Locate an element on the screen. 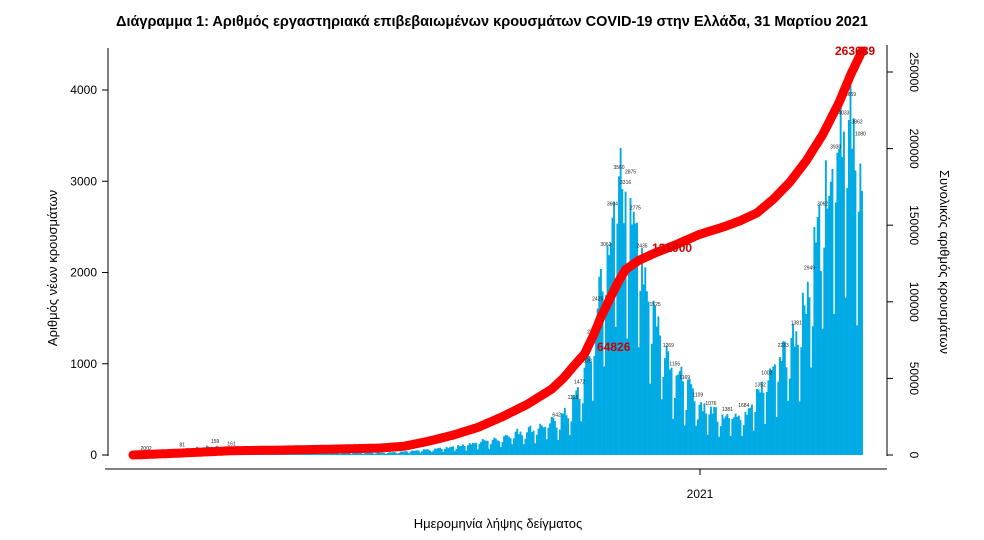 The width and height of the screenshot is (984, 540). annotation-total: 263689 is located at coordinates (855, 51).